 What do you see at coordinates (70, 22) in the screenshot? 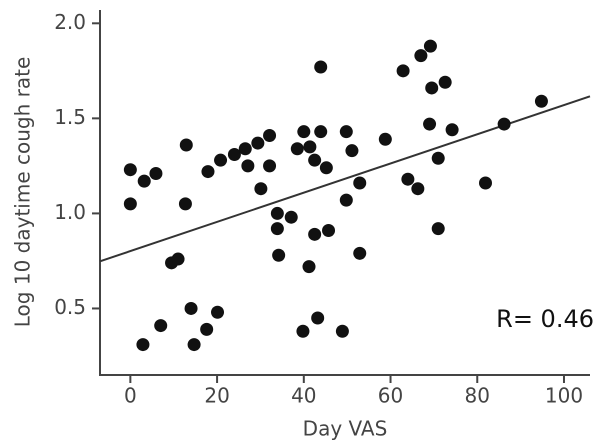
I see `y-tick-label: 2.0` at bounding box center [70, 22].